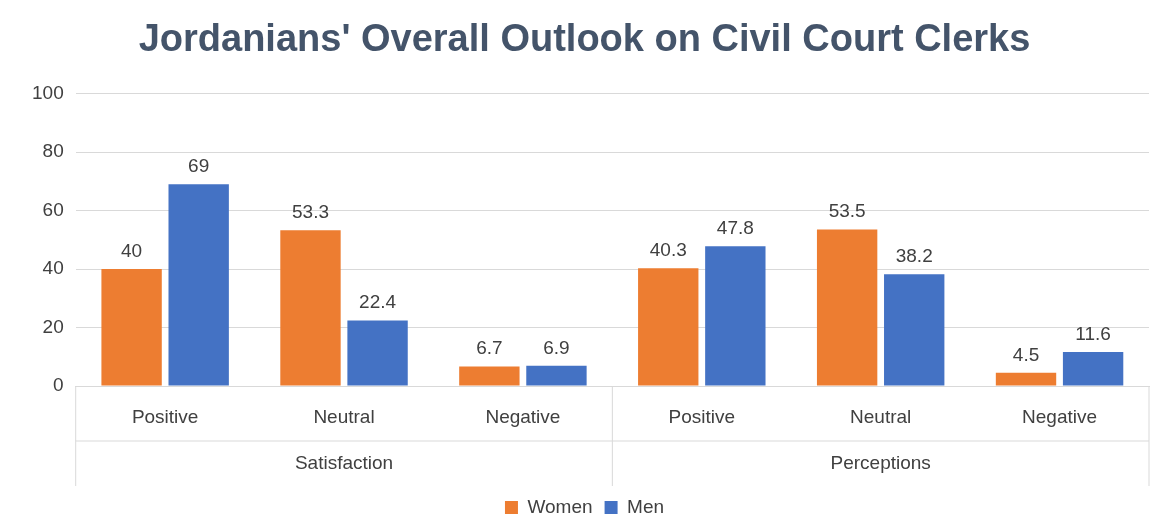 The height and width of the screenshot is (527, 1169). What do you see at coordinates (53, 209) in the screenshot?
I see `y-tick-label: 60` at bounding box center [53, 209].